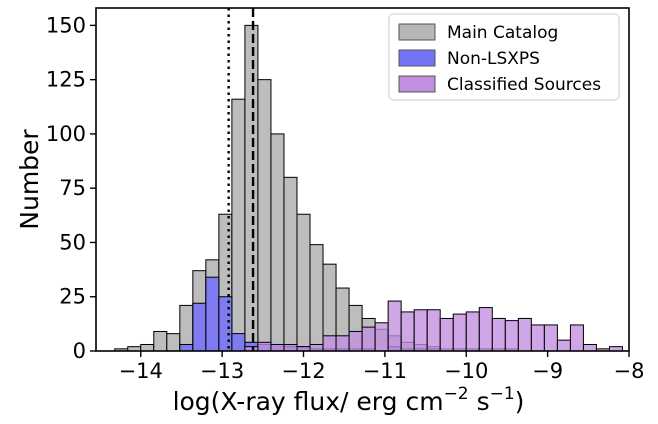 Image resolution: width=658 pixels, height=424 pixels. Describe the element at coordinates (417, 32) in the screenshot. I see `legend-swatch-main-catalog` at that location.